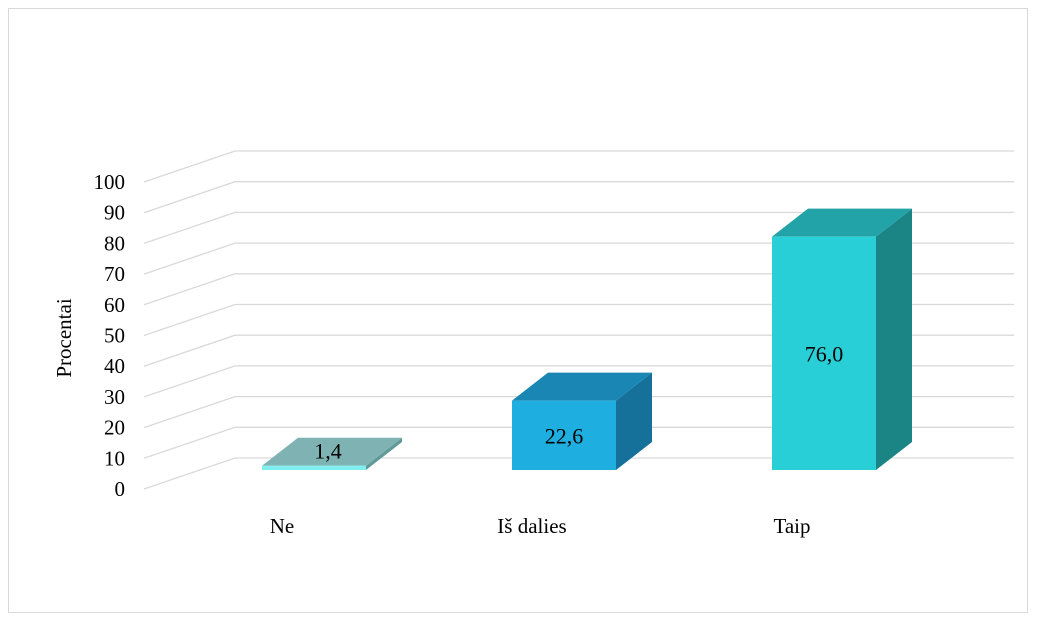 The image size is (1039, 617). I want to click on data-label: 1,4, so click(328, 451).